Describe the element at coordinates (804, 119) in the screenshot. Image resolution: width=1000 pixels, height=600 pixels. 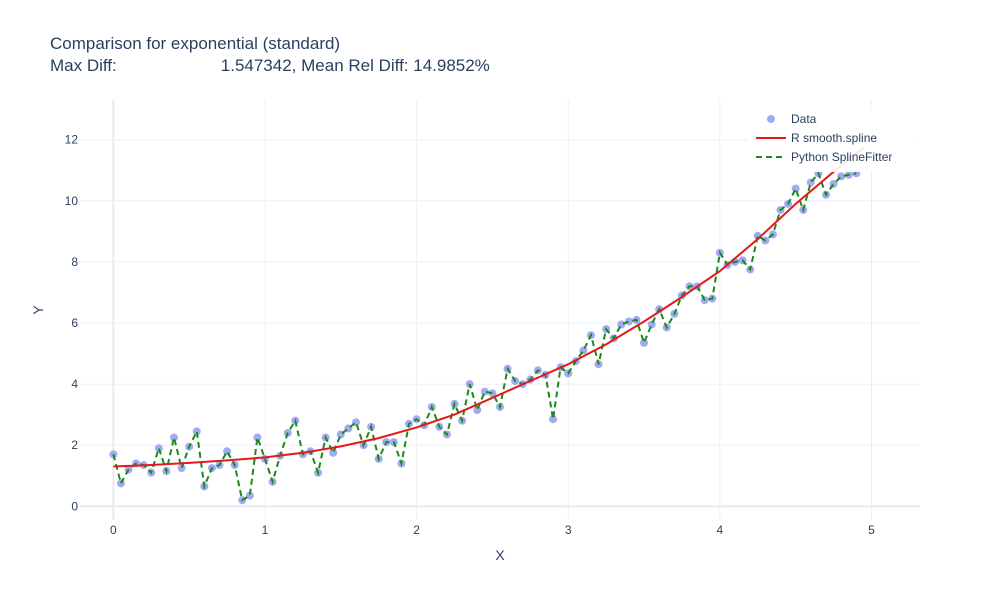
I see `legend-label: Data` at that location.